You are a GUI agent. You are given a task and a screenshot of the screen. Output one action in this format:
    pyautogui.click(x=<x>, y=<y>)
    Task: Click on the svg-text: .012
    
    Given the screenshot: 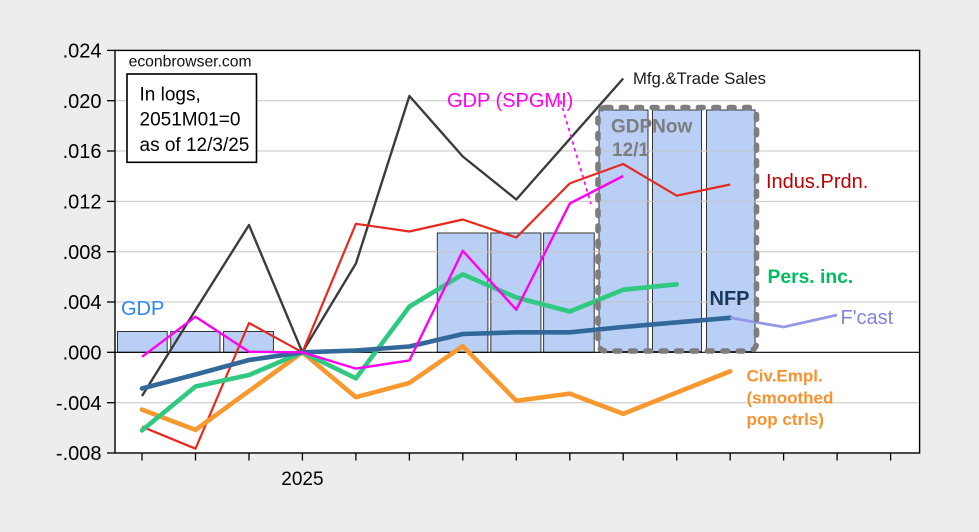 What is the action you would take?
    pyautogui.click(x=82, y=203)
    